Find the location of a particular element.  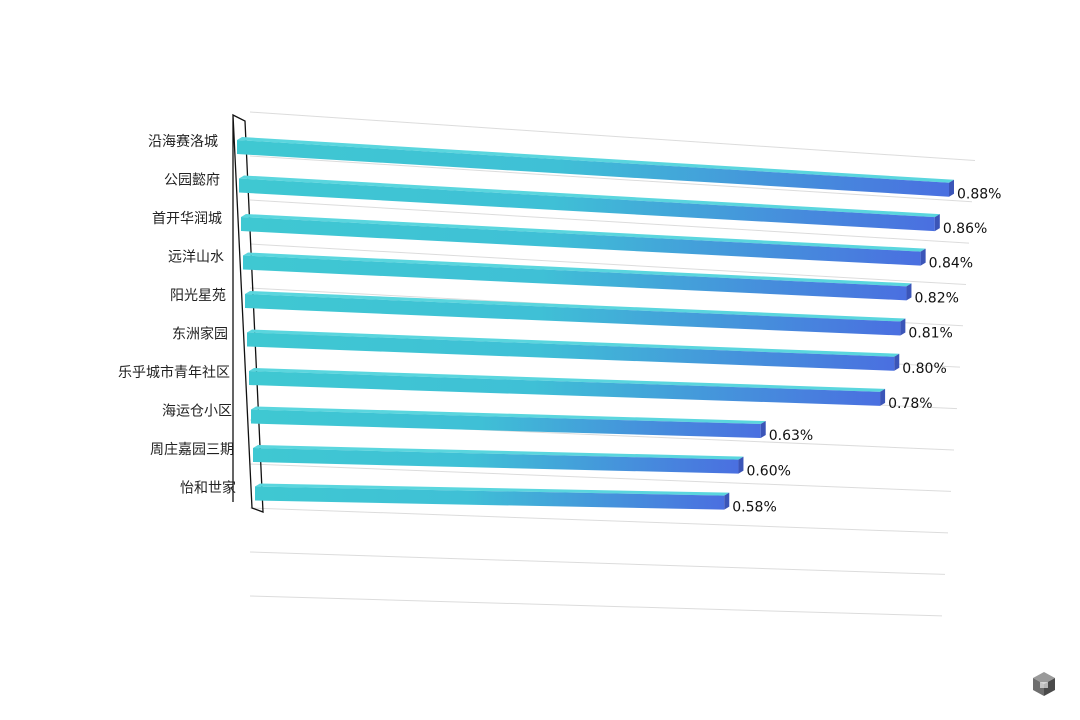

value-label: 0.63% is located at coordinates (791, 436).